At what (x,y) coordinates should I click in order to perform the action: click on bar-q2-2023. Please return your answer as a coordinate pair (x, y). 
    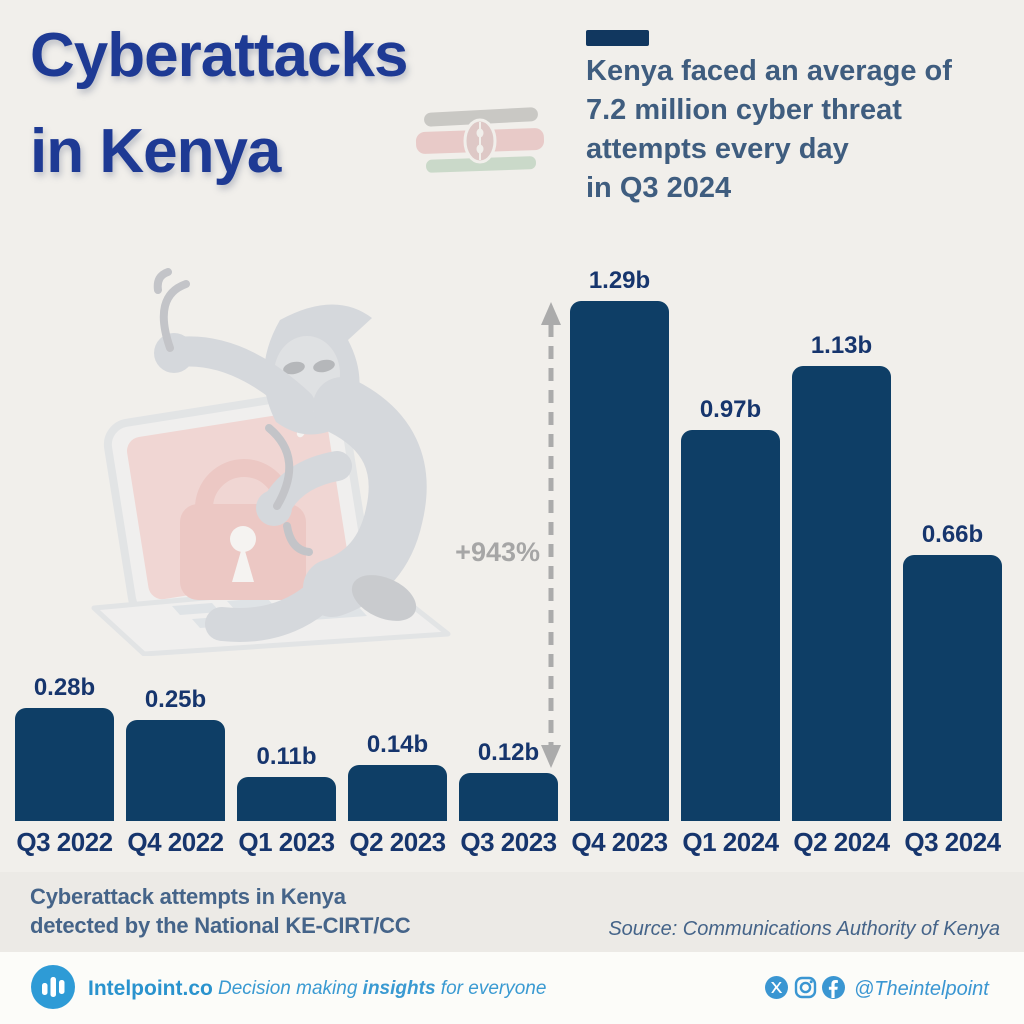
    Looking at the image, I should click on (397, 793).